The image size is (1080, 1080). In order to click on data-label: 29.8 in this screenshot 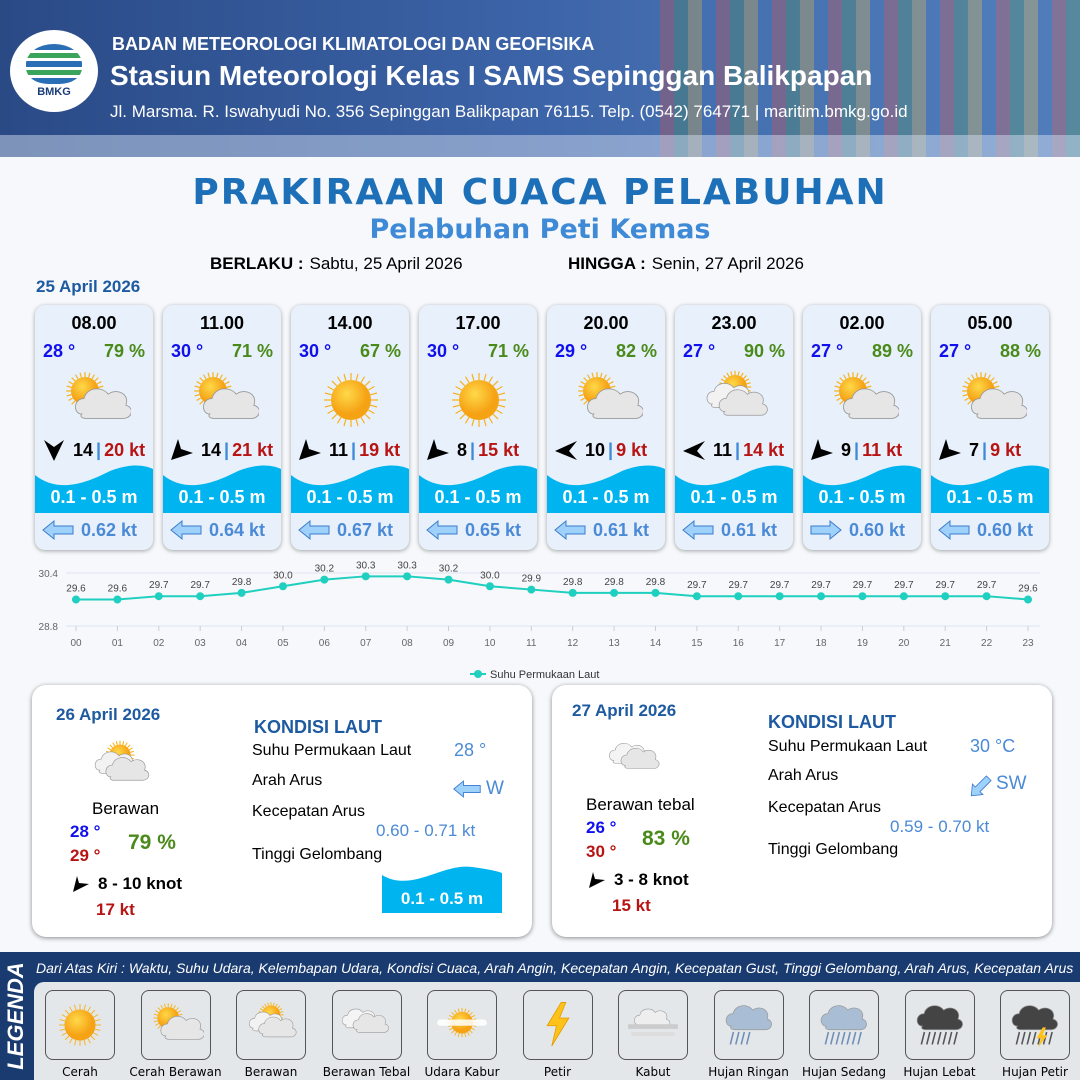, I will do `click(614, 582)`.